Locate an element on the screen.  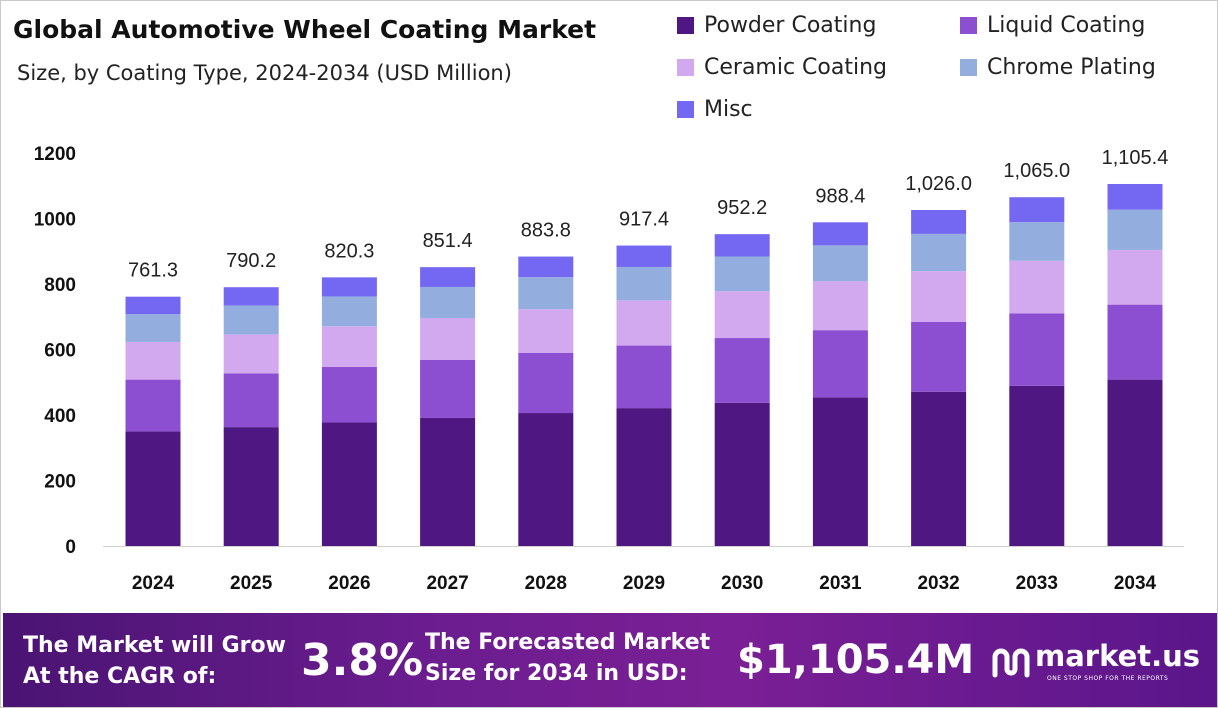
x-tick-label: 2025 is located at coordinates (251, 583).